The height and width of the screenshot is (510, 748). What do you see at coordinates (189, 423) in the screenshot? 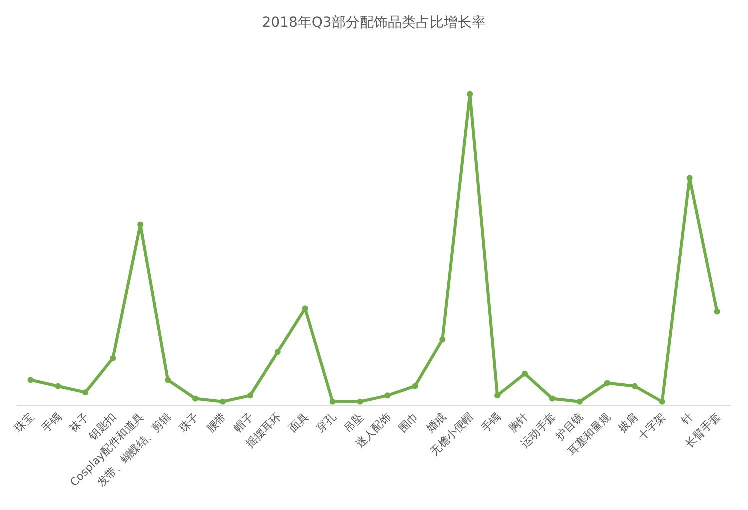
I see `x-tick-label: 珠子` at bounding box center [189, 423].